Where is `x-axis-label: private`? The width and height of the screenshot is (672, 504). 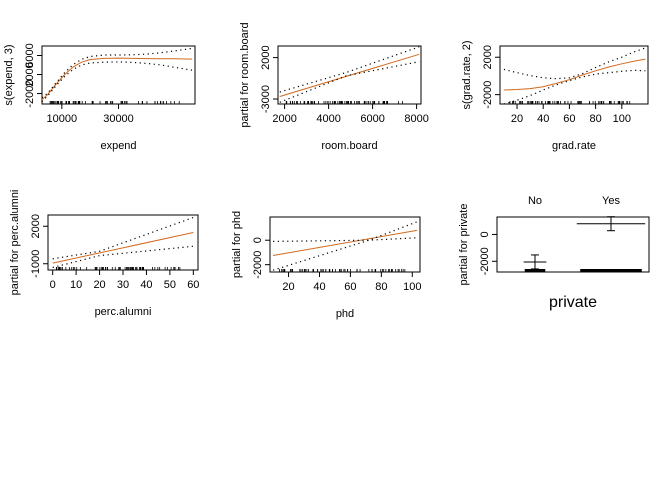
x-axis-label: private is located at coordinates (573, 302).